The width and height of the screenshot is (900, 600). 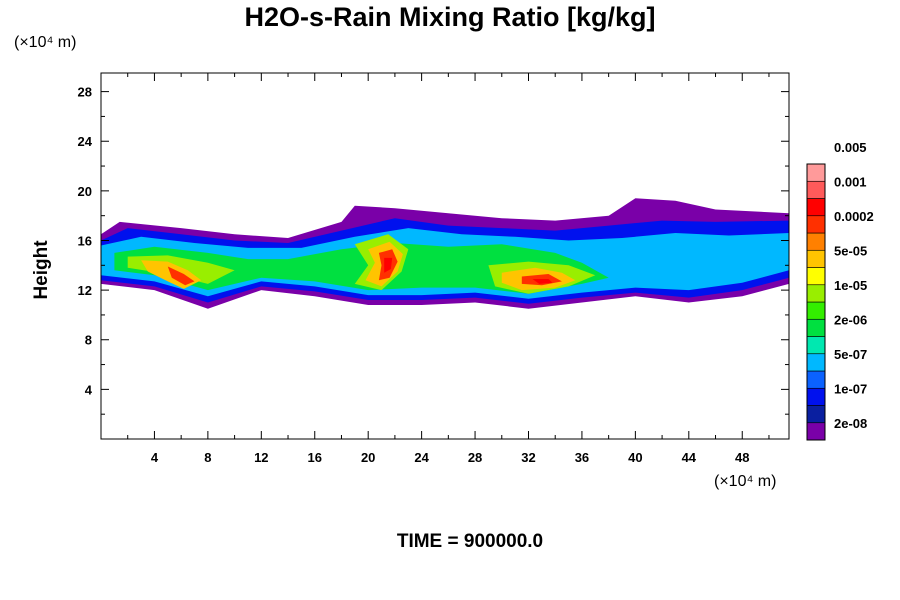 I want to click on x-tick-label: 8, so click(x=207, y=457).